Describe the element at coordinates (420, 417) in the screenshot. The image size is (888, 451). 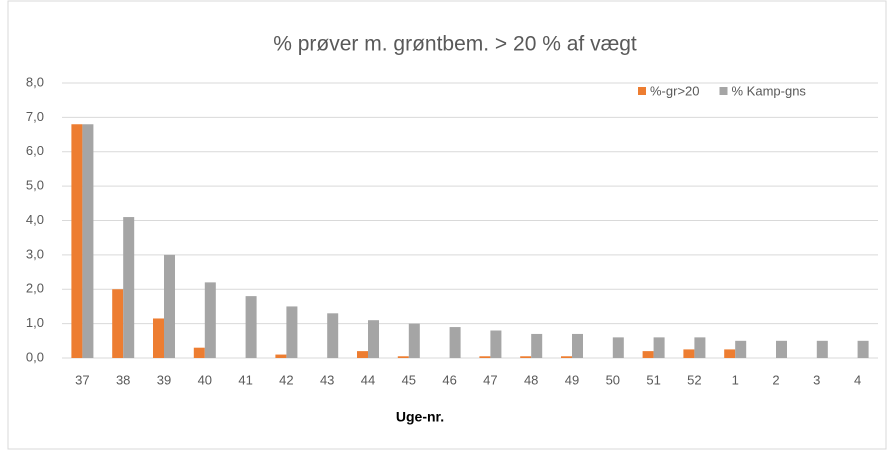
I see `x-axis-label: Uge-nr.` at that location.